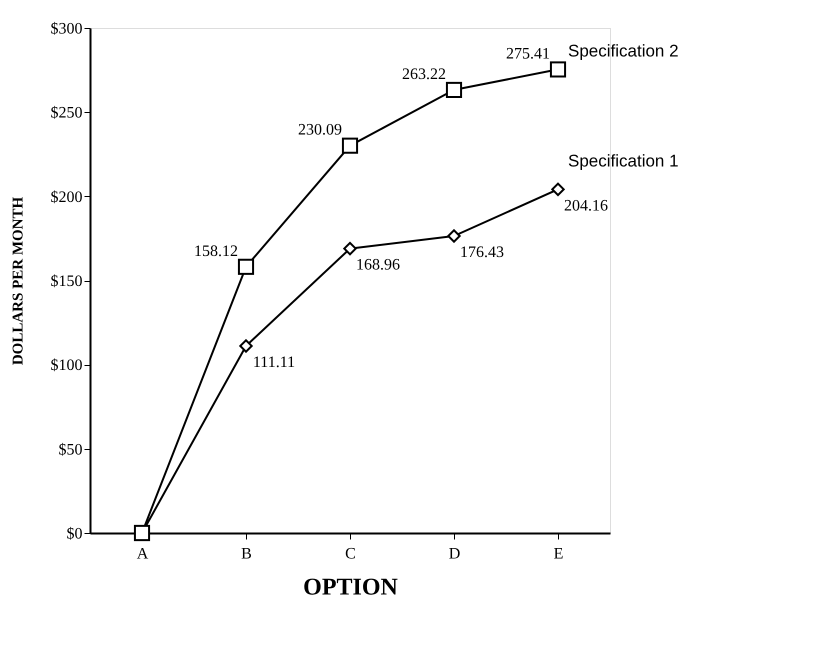 This screenshot has width=827, height=645. What do you see at coordinates (142, 554) in the screenshot?
I see `x-tick-label: A` at bounding box center [142, 554].